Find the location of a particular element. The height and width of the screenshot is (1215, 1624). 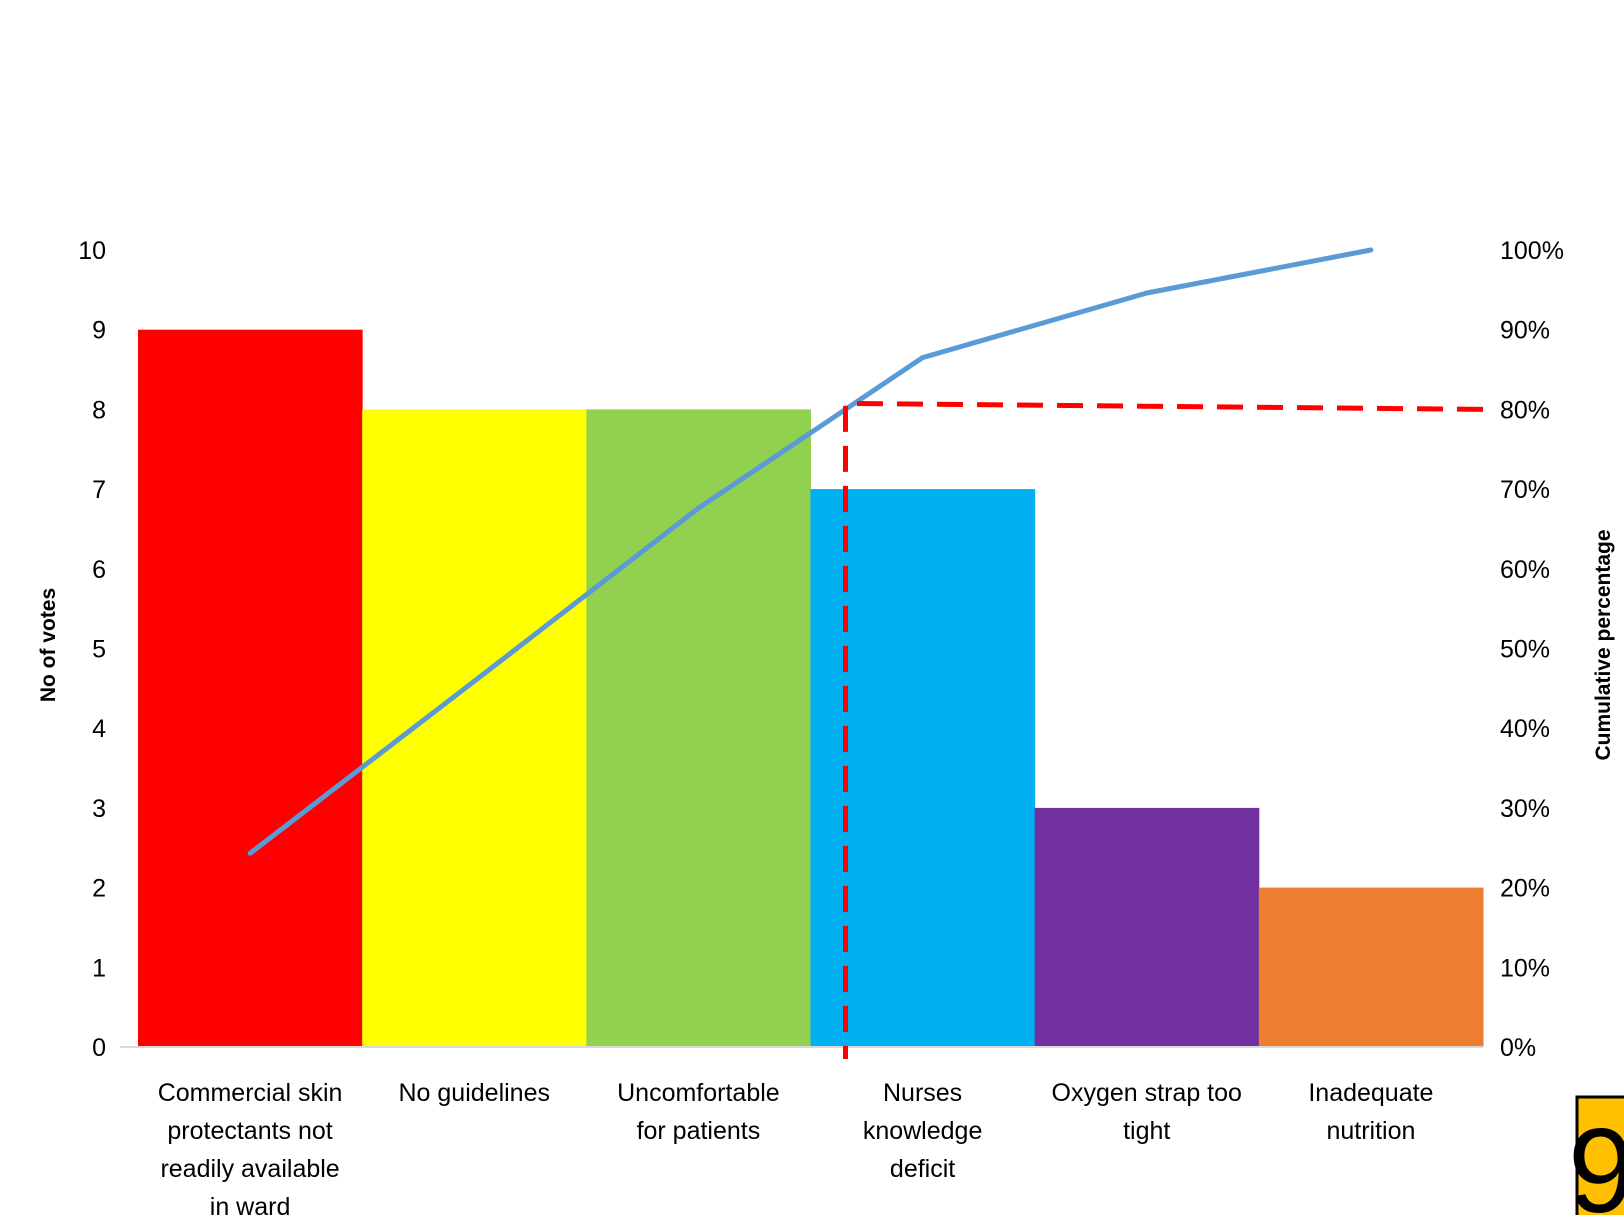

y2-tick-label: 60% is located at coordinates (1525, 570).